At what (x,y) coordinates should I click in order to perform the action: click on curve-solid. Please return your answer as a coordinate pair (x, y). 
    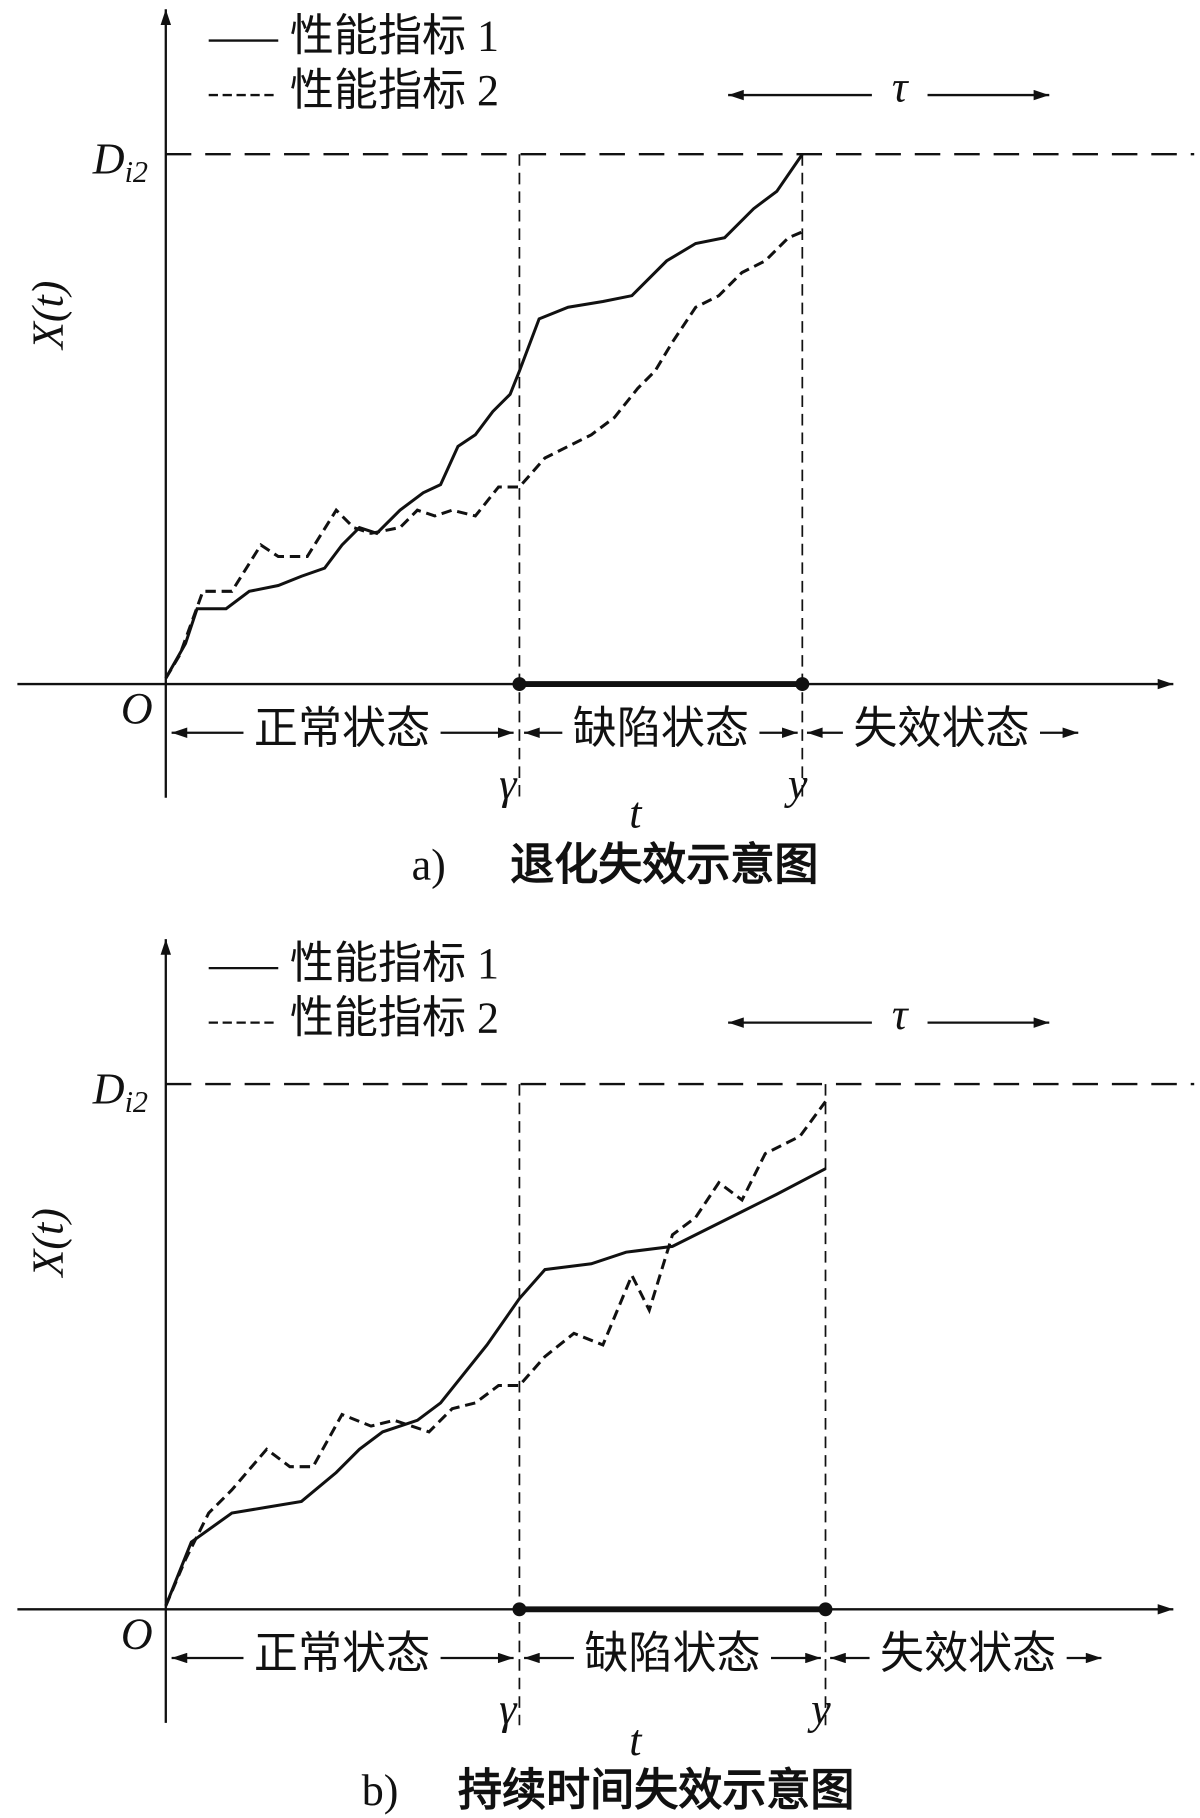
    Looking at the image, I should click on (495, 1387).